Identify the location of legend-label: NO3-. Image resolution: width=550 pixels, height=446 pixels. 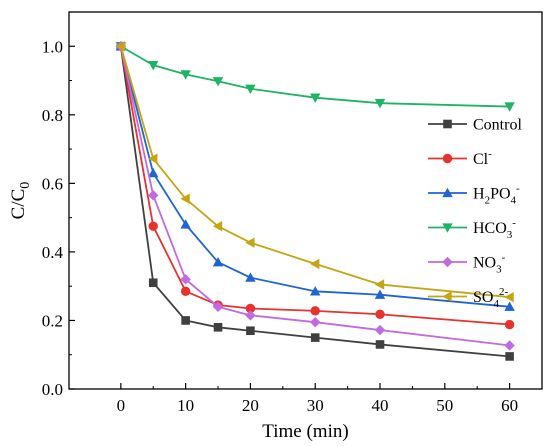
(489, 264).